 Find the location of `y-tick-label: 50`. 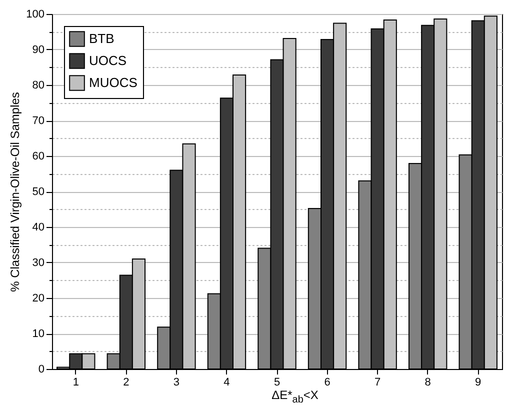

y-tick-label: 50 is located at coordinates (38, 192).